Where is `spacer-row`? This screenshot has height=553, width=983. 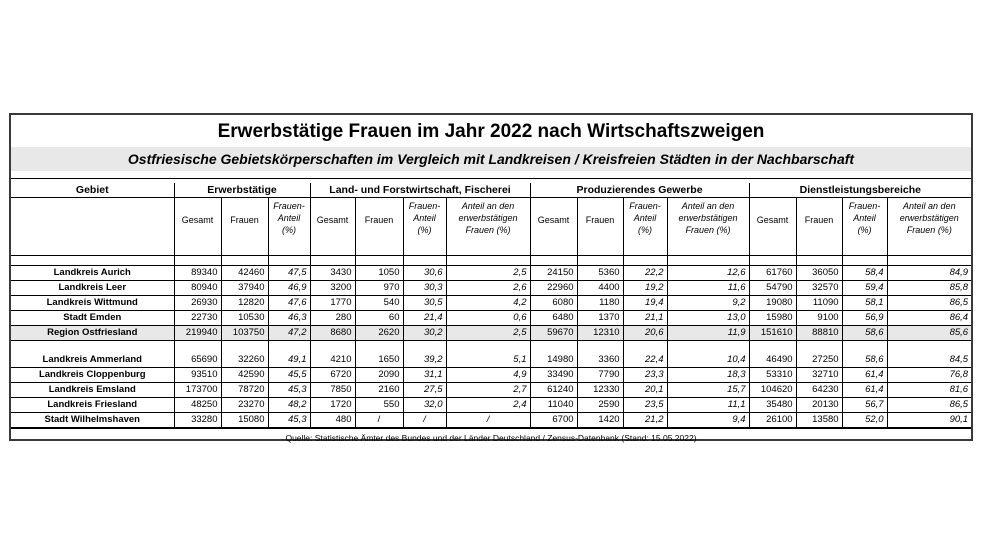
spacer-row is located at coordinates (491, 260).